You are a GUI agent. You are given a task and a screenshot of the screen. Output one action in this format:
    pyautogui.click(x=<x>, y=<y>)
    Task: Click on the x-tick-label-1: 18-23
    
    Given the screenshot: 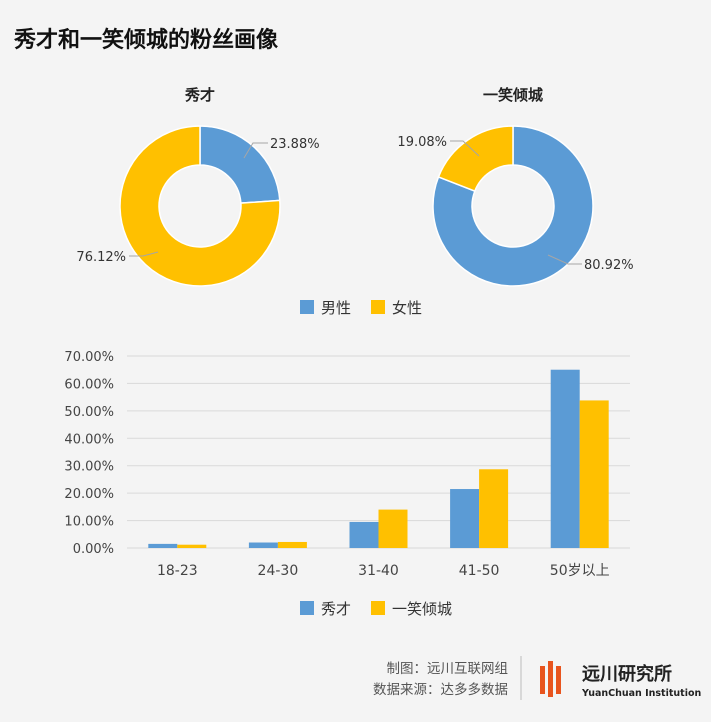 What is the action you would take?
    pyautogui.click(x=177, y=571)
    